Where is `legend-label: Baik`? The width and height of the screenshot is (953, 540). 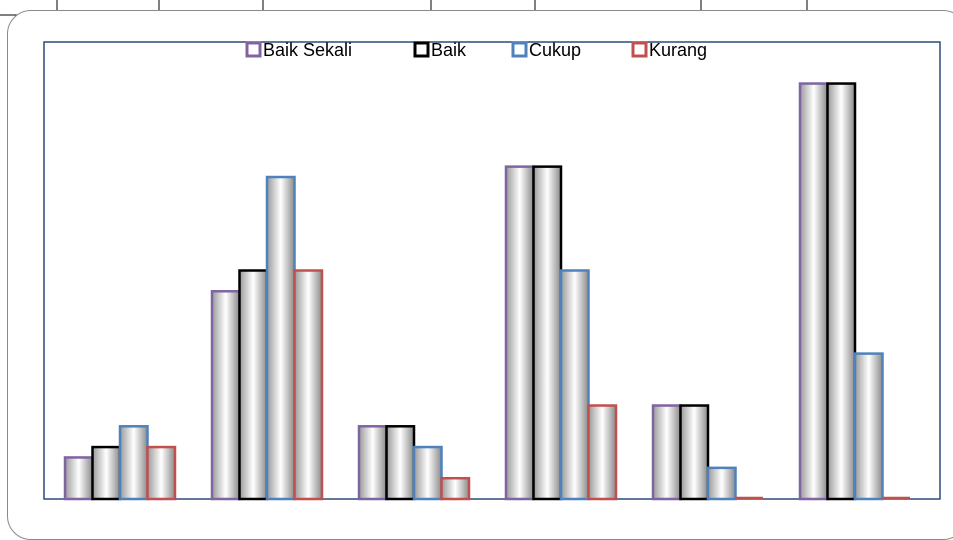
legend-label: Baik is located at coordinates (449, 50).